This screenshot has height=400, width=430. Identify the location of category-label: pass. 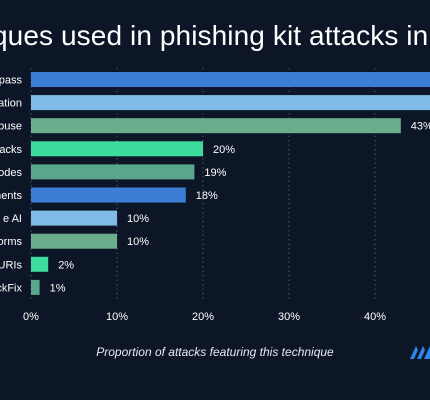
(11, 81).